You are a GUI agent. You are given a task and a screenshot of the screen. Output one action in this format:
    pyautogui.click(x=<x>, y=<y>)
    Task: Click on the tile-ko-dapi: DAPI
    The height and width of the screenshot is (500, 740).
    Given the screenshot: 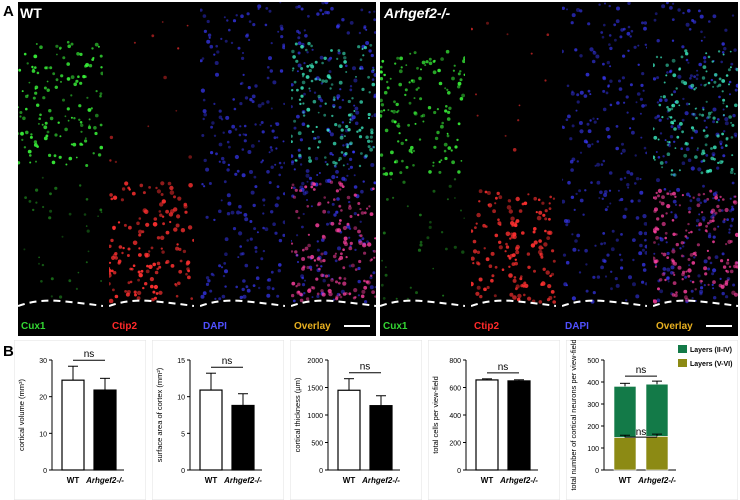 What is the action you would take?
    pyautogui.click(x=604, y=169)
    